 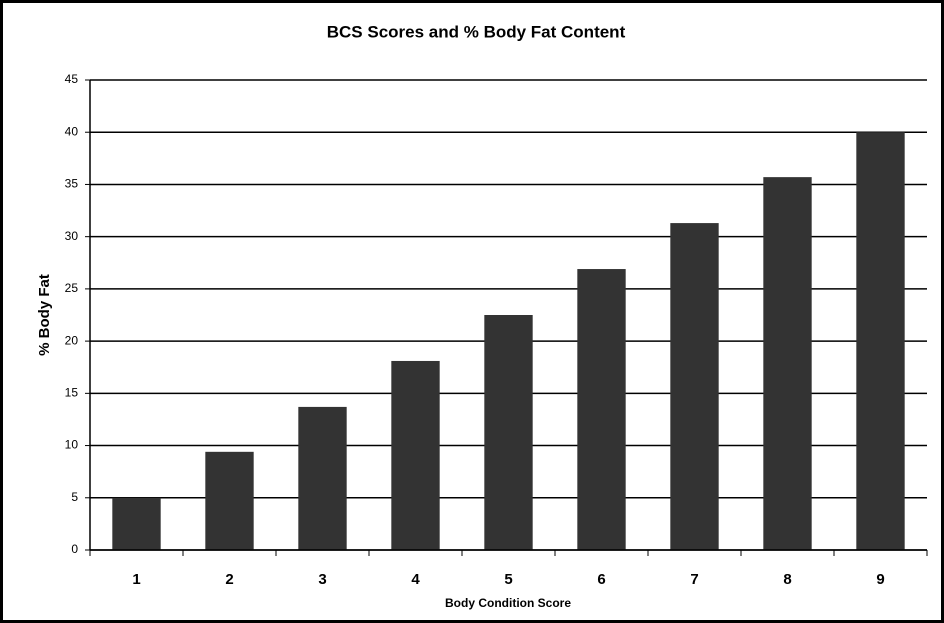 What do you see at coordinates (44, 315) in the screenshot?
I see `y-axis-title: % Body Fat` at bounding box center [44, 315].